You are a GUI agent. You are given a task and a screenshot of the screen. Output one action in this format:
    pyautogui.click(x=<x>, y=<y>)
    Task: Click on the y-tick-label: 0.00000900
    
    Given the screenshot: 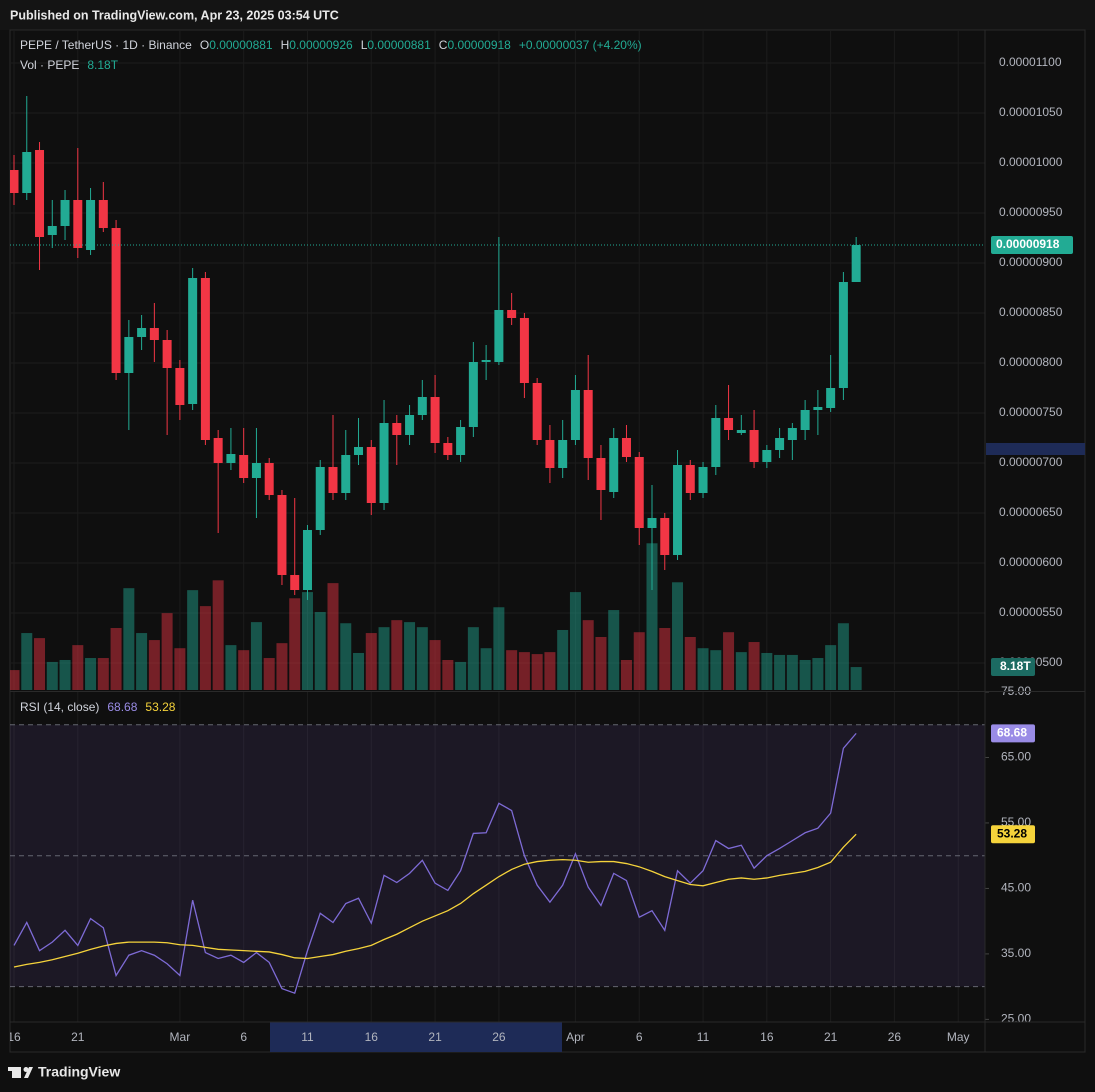 What is the action you would take?
    pyautogui.click(x=1031, y=262)
    